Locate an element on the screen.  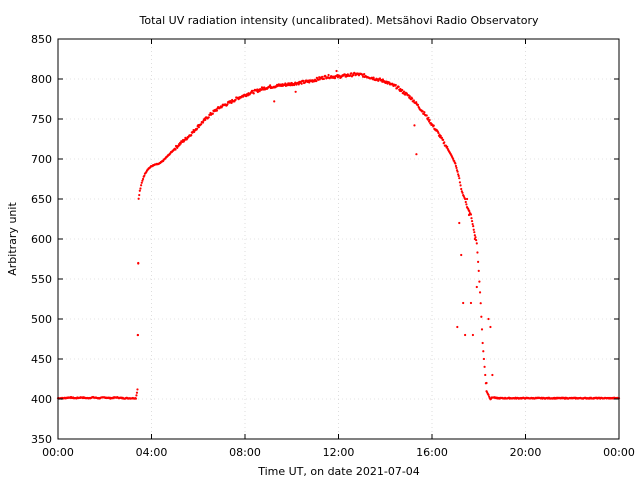
y-tick-label: 750 is located at coordinates (41, 119).